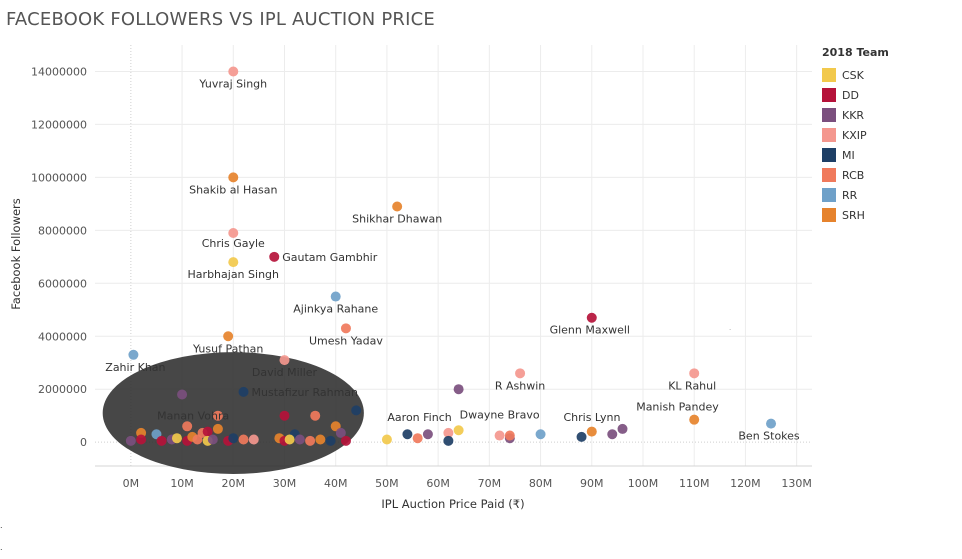  Describe the element at coordinates (855, 52) in the screenshot. I see `legend-title: 2018 Team` at that location.